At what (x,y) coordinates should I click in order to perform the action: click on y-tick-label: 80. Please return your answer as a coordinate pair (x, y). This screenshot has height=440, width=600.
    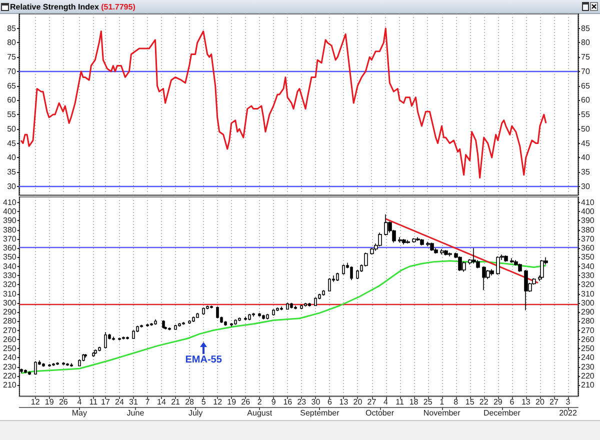
    Looking at the image, I should click on (12, 43).